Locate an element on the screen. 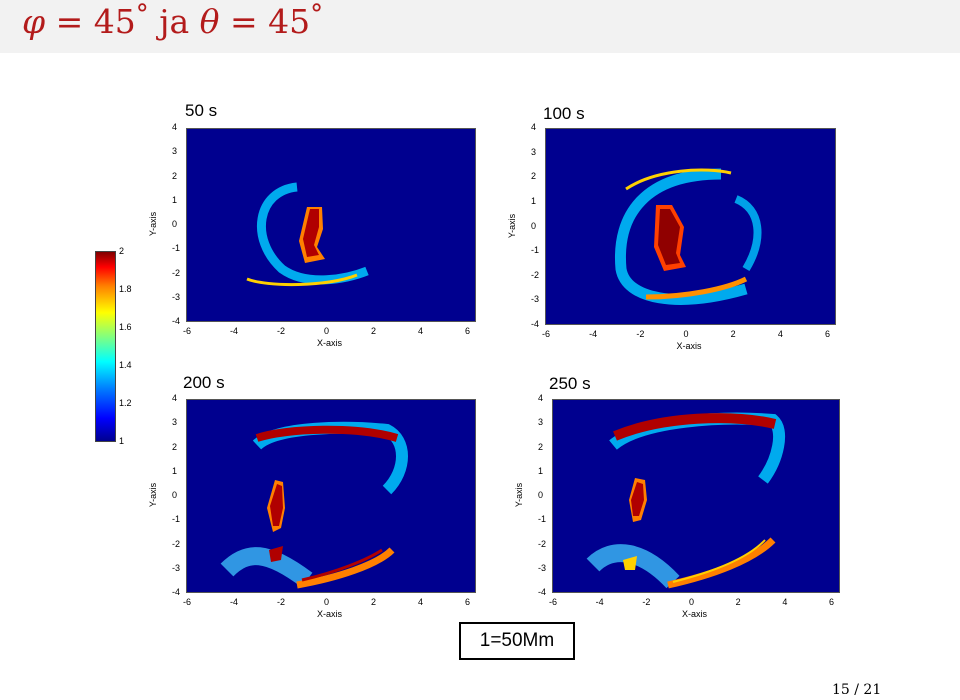 The height and width of the screenshot is (700, 960). slide-title: φ = 45° ja θ = 45° is located at coordinates (173, 20).